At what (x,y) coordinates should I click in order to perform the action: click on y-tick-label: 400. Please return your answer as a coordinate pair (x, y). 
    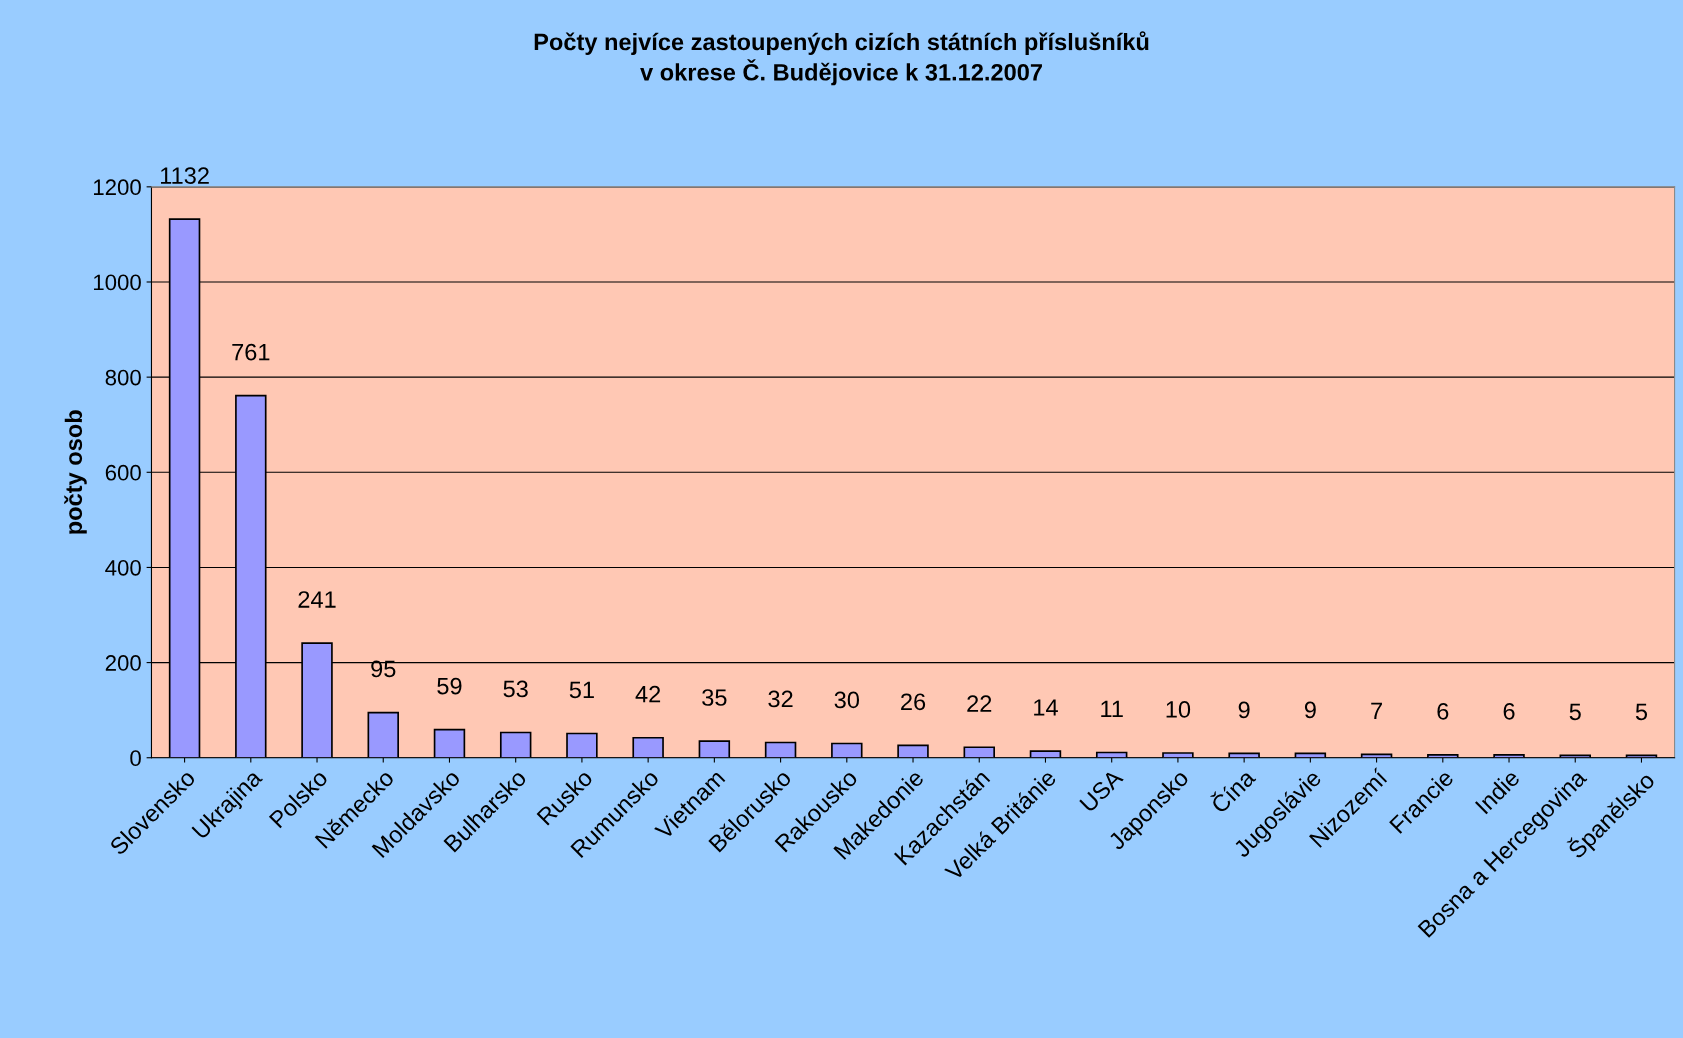
    Looking at the image, I should click on (123, 567).